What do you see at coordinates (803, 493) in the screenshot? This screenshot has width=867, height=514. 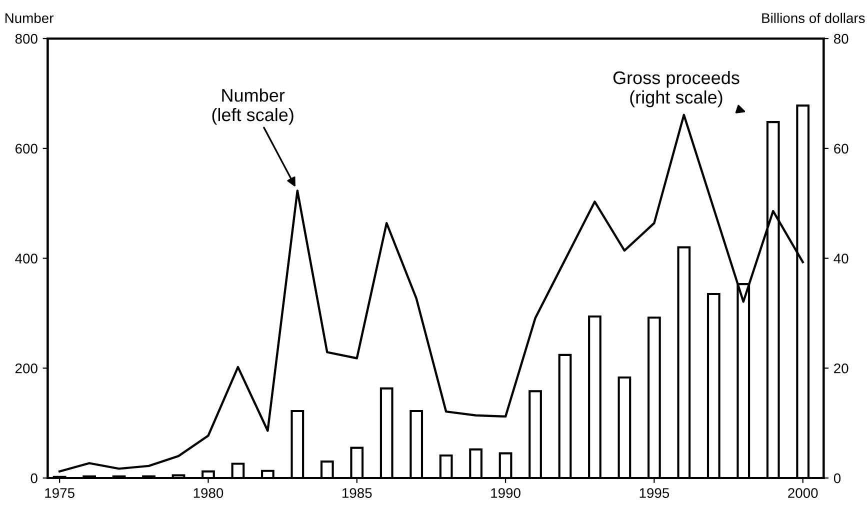 I see `x-tick-label: 2000` at bounding box center [803, 493].